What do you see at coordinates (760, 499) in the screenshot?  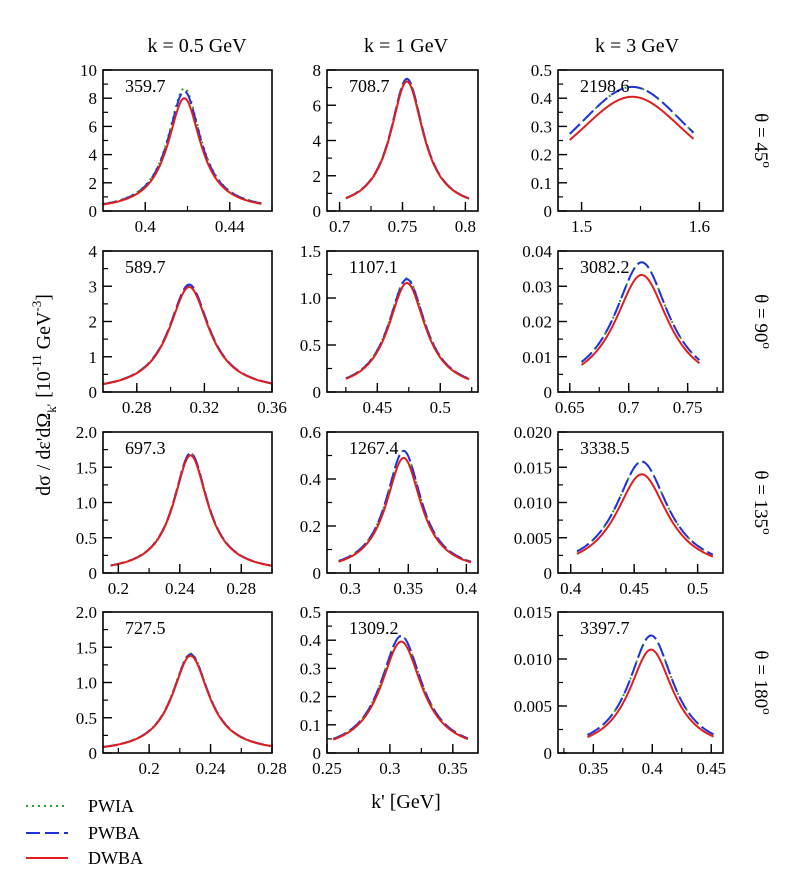 I see `row-label-text: θ = 135` at bounding box center [760, 499].